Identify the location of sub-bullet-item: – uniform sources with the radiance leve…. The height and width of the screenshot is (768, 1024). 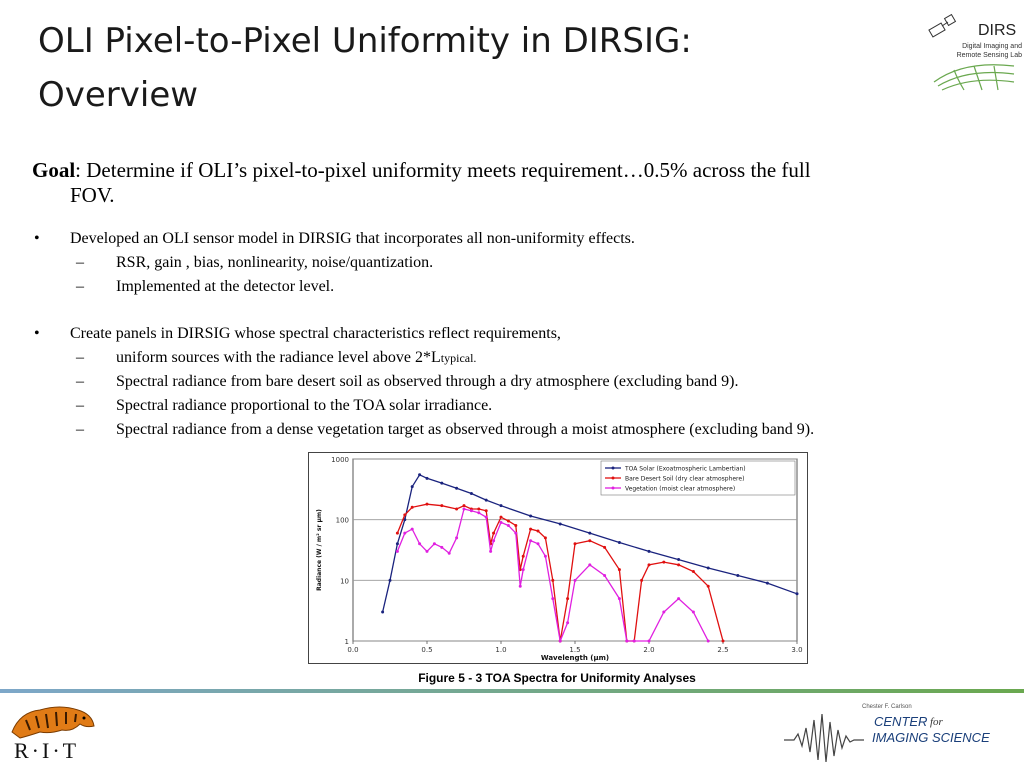
(517, 358).